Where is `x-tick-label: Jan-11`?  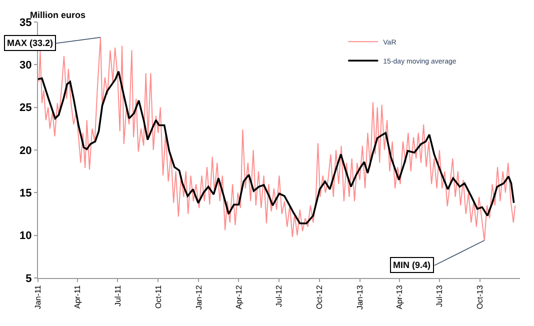 x-tick-label: Jan-11 is located at coordinates (38, 297).